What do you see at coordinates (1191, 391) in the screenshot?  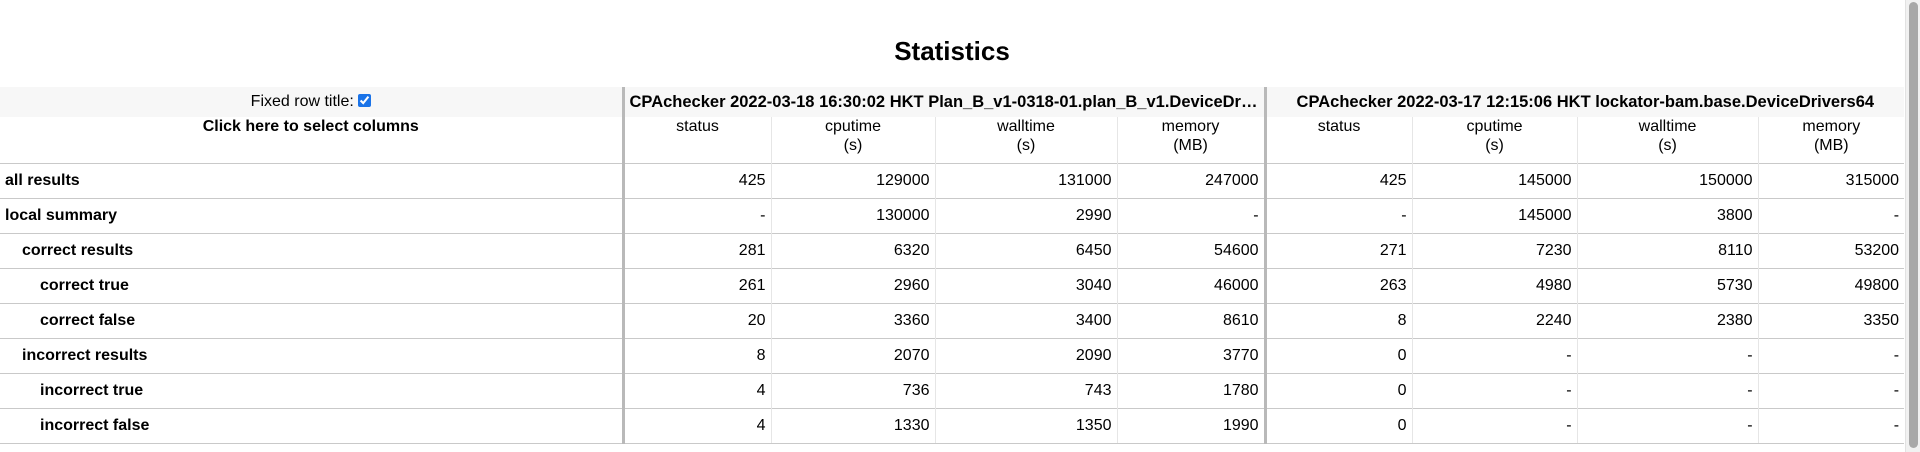 I see `table-cell: 1780` at bounding box center [1191, 391].